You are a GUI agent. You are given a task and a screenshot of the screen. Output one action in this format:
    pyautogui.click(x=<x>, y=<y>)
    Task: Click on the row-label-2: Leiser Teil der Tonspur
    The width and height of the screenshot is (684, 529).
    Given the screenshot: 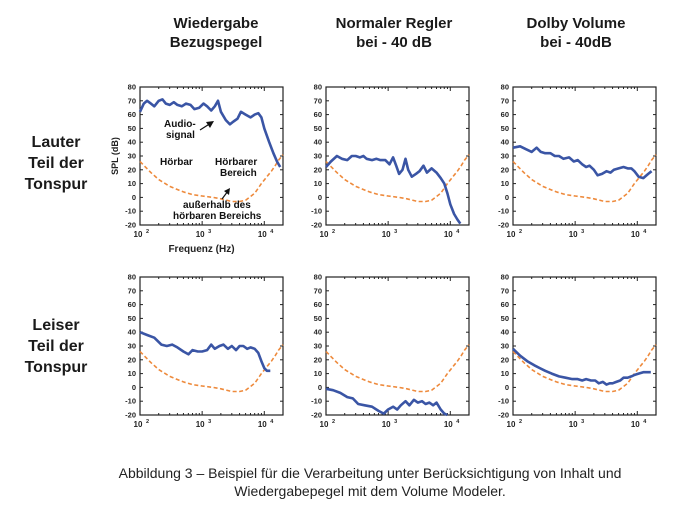 What is the action you would take?
    pyautogui.click(x=56, y=346)
    